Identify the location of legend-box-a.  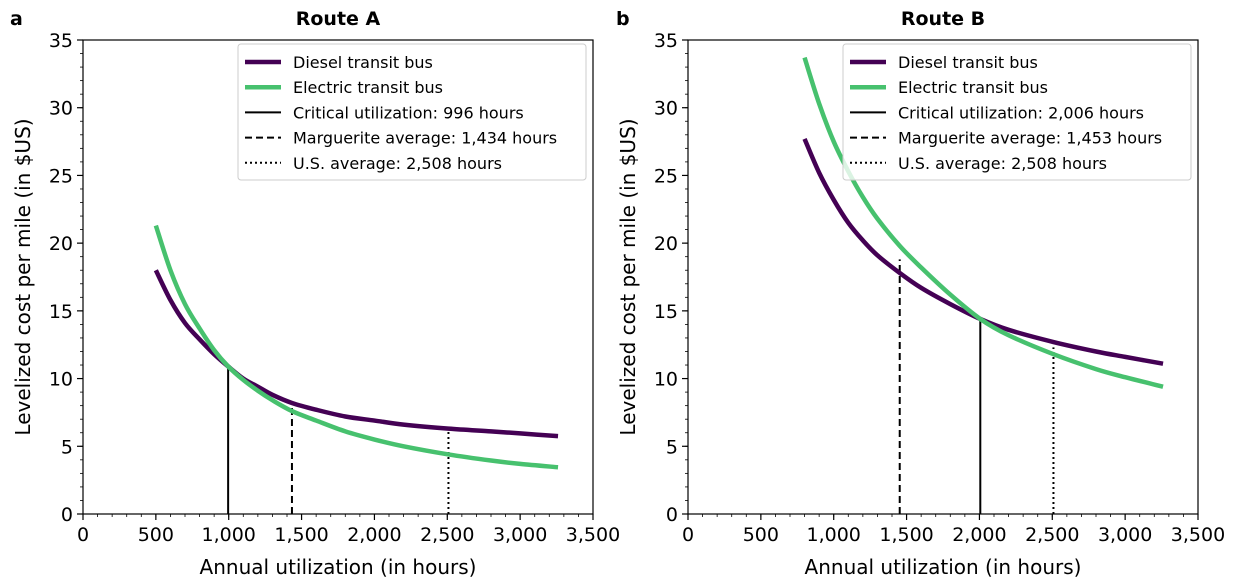
(412, 112).